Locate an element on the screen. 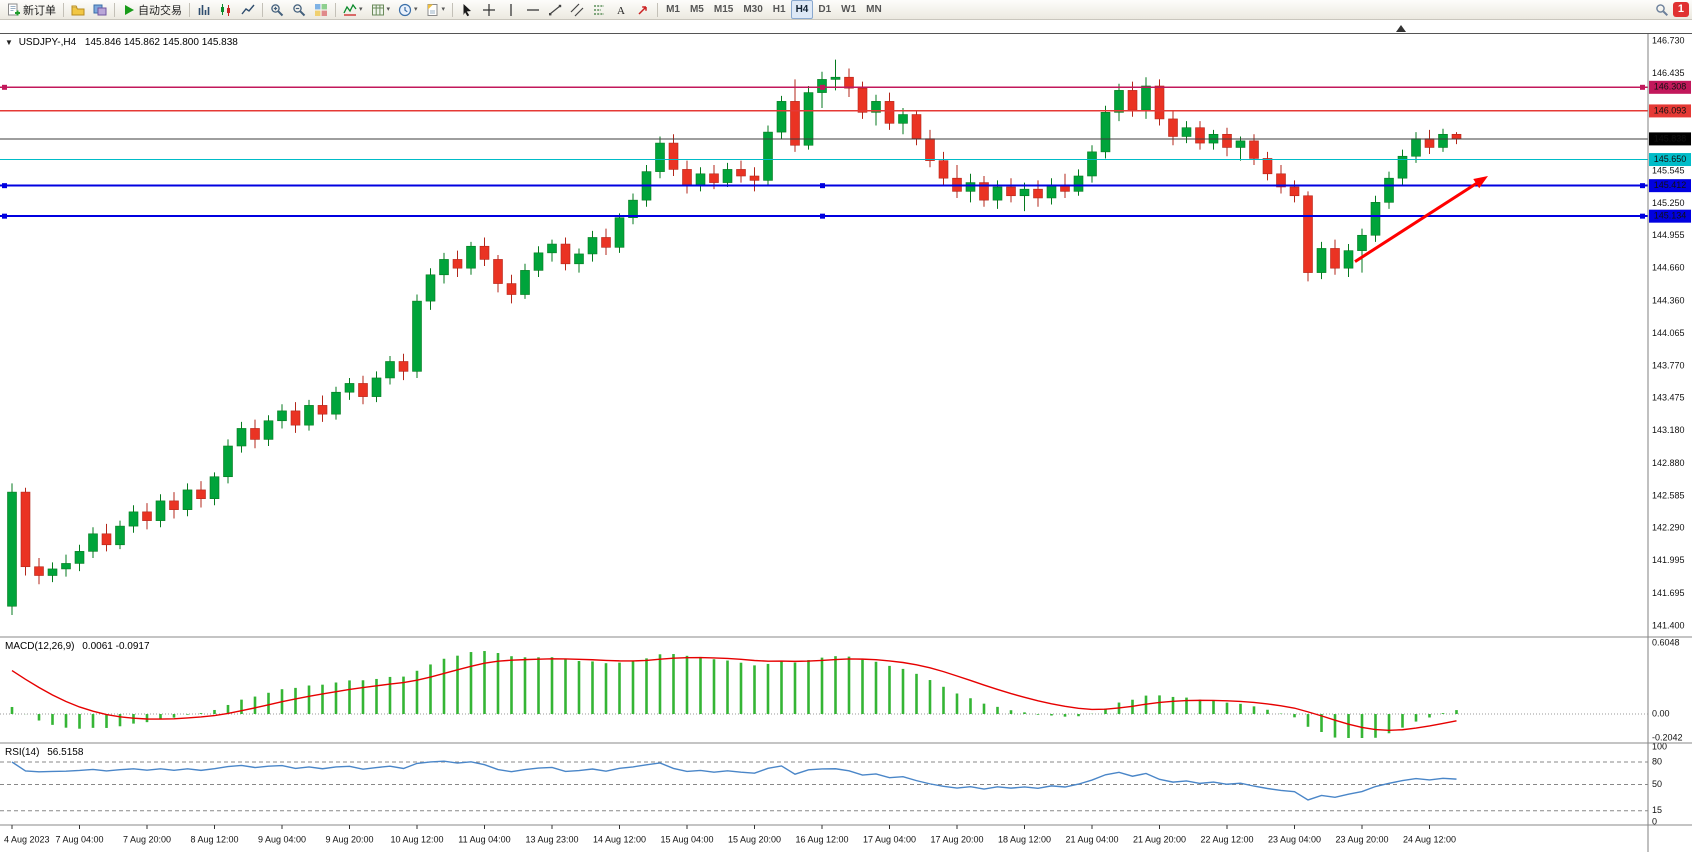  profiles-icon is located at coordinates (78, 10).